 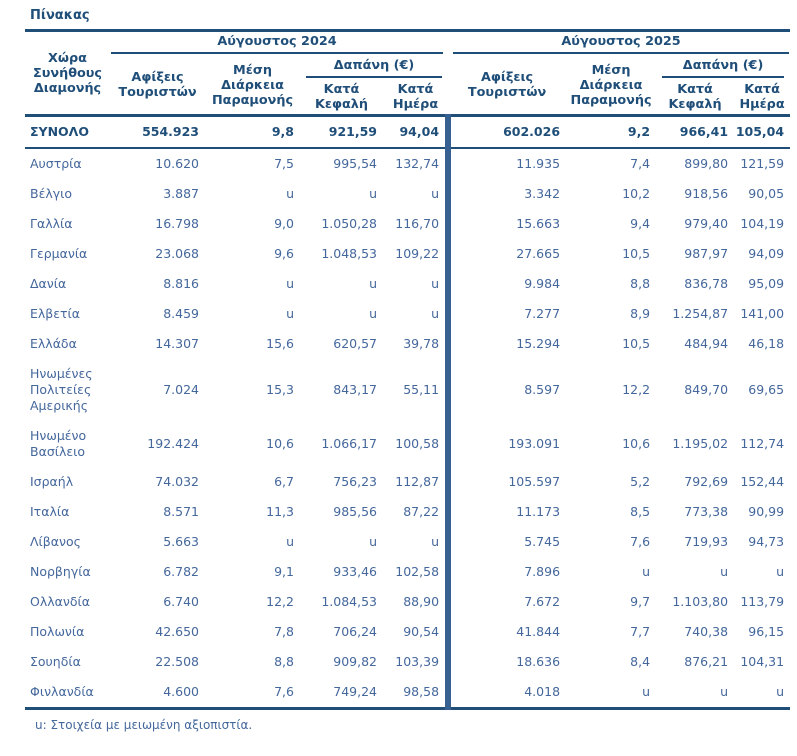 I want to click on value-cell: 12,2, so click(x=280, y=601).